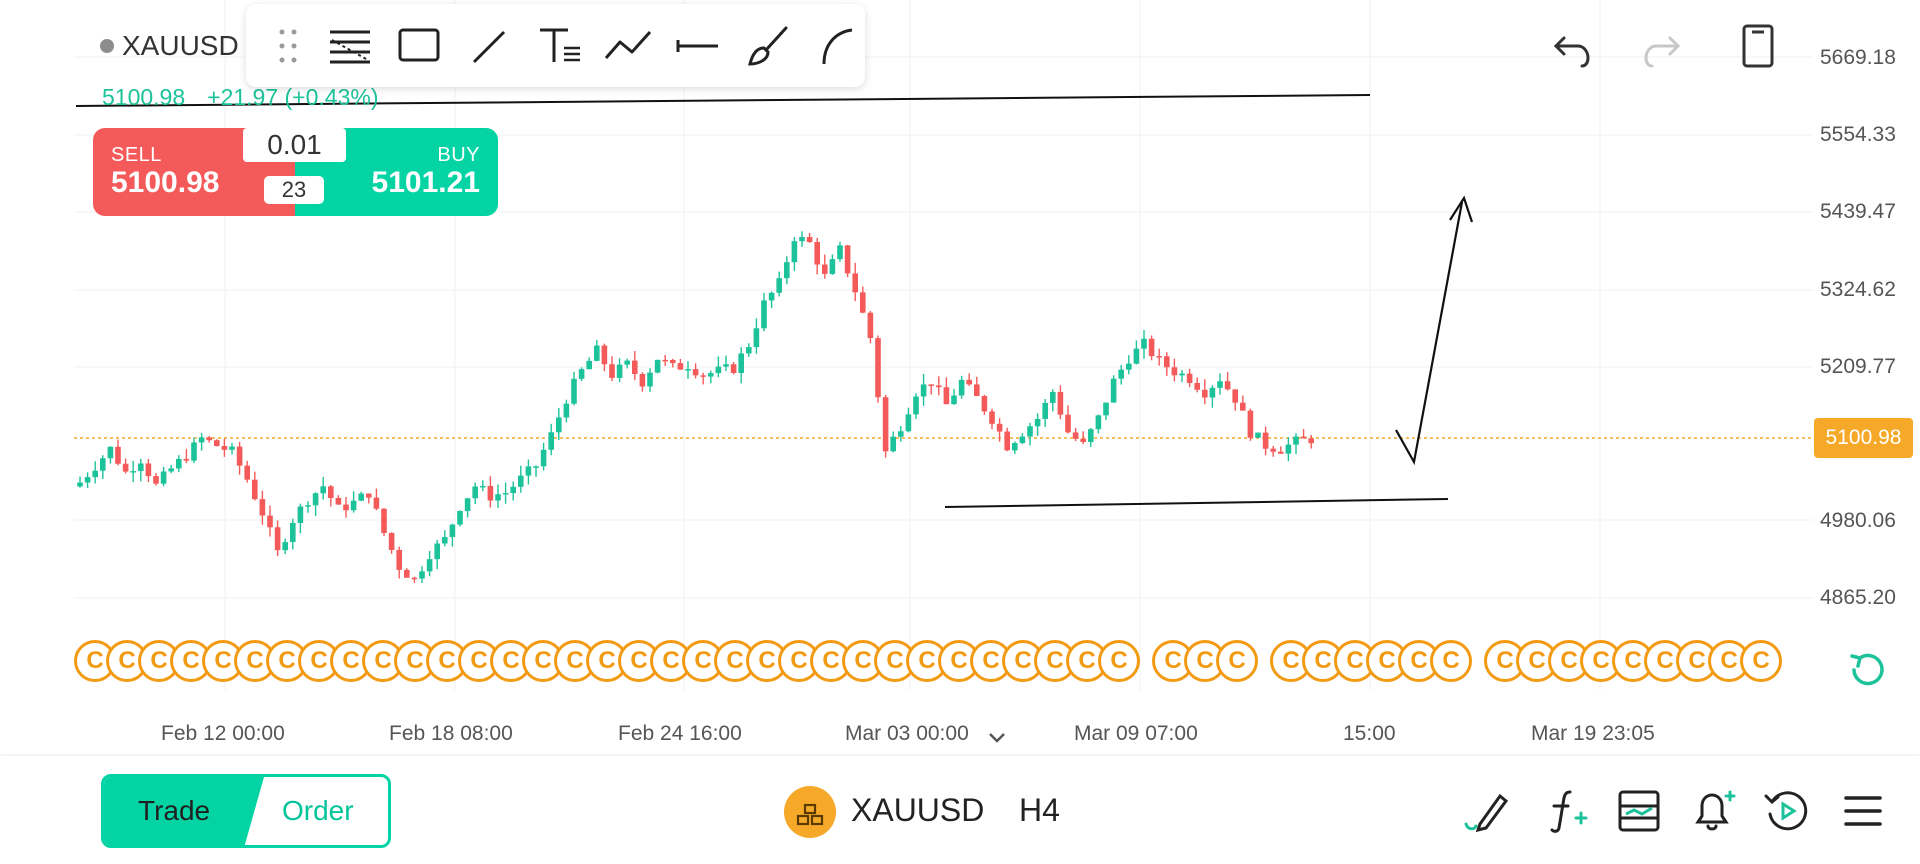 The height and width of the screenshot is (864, 1920). Describe the element at coordinates (997, 738) in the screenshot. I see `chevron-down-icon` at that location.